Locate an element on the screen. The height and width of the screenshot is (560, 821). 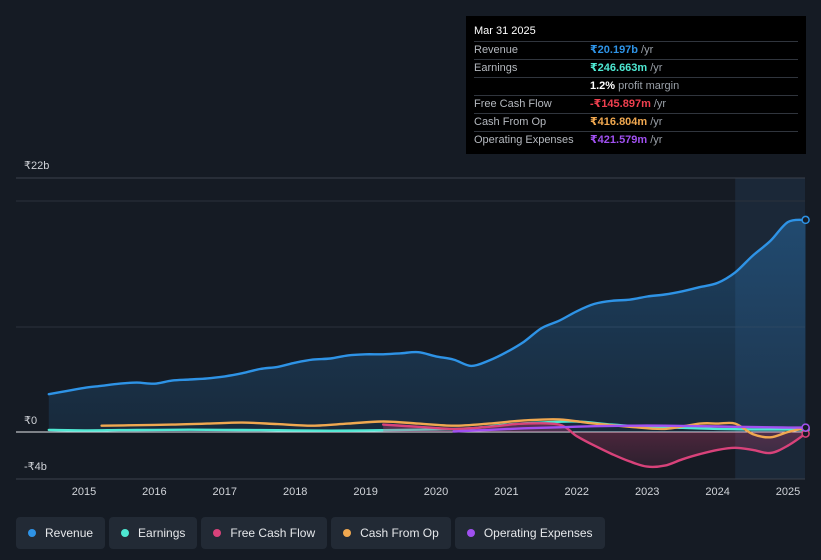
legend-item-cash-from-op: Cash From Op is located at coordinates (391, 533).